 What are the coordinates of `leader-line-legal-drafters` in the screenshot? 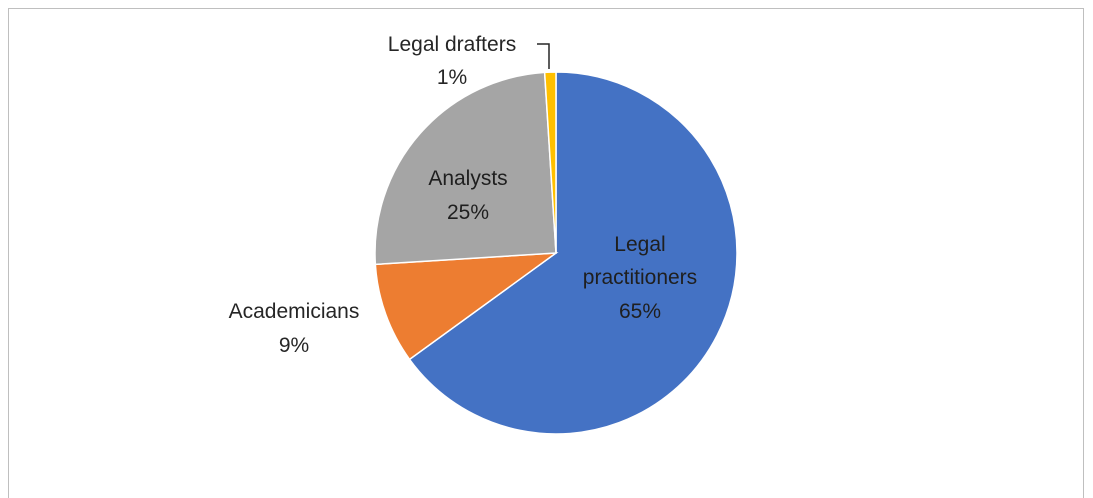 It's located at (543, 56).